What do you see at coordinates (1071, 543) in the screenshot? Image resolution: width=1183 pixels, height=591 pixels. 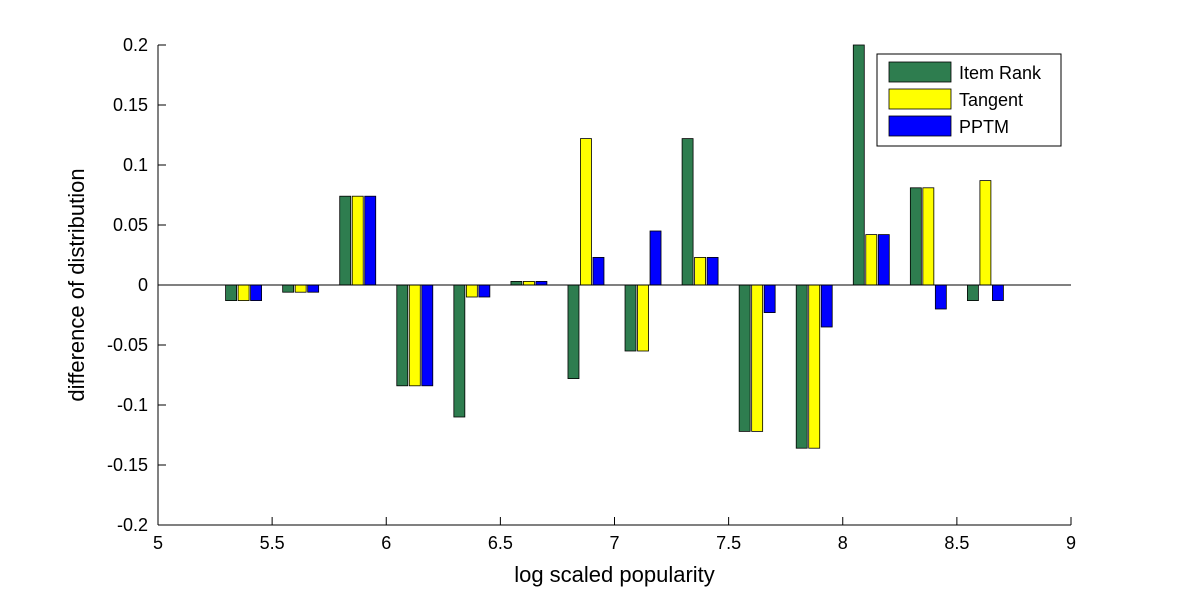 I see `x-tick-label: 9` at bounding box center [1071, 543].